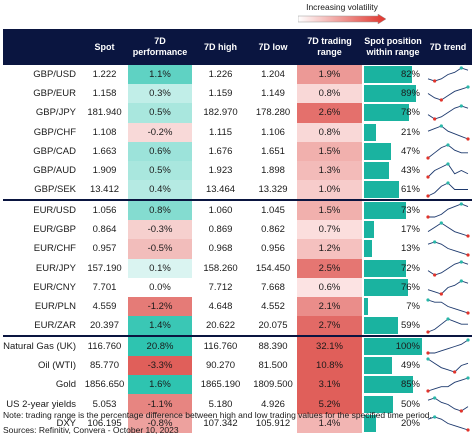 The image size is (474, 442). What do you see at coordinates (273, 230) in the screenshot?
I see `low-cell: 0.862` at bounding box center [273, 230].